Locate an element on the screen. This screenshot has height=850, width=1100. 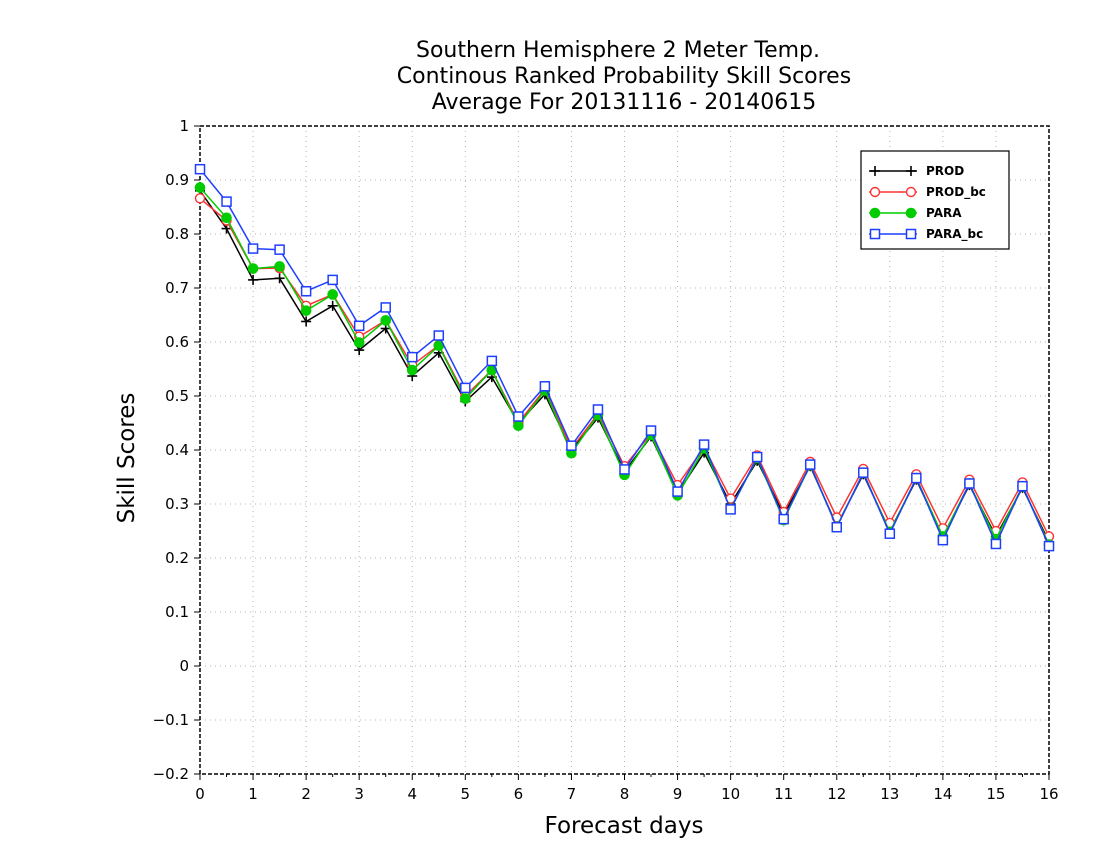
x-axis-ticks: 0 1 2 3 4 5 6 7 8 9 10 11 12 13 14 15 16 is located at coordinates (627, 788).